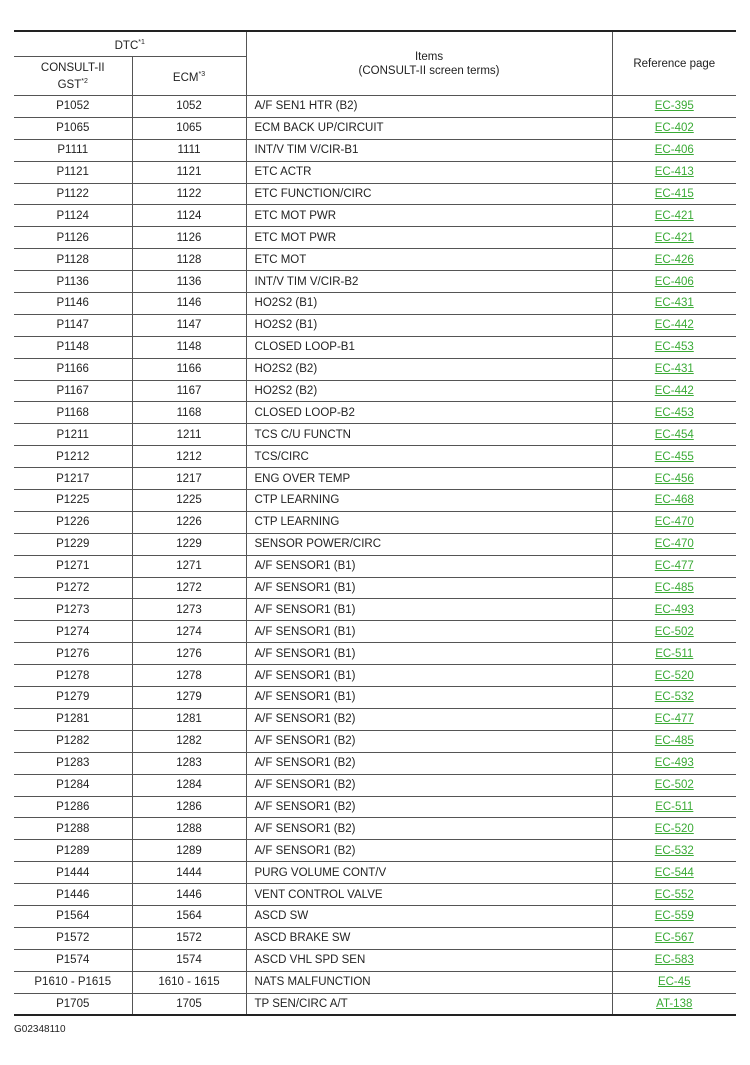 Image resolution: width=750 pixels, height=1065 pixels. I want to click on reference-link-cell: EC-456, so click(674, 479).